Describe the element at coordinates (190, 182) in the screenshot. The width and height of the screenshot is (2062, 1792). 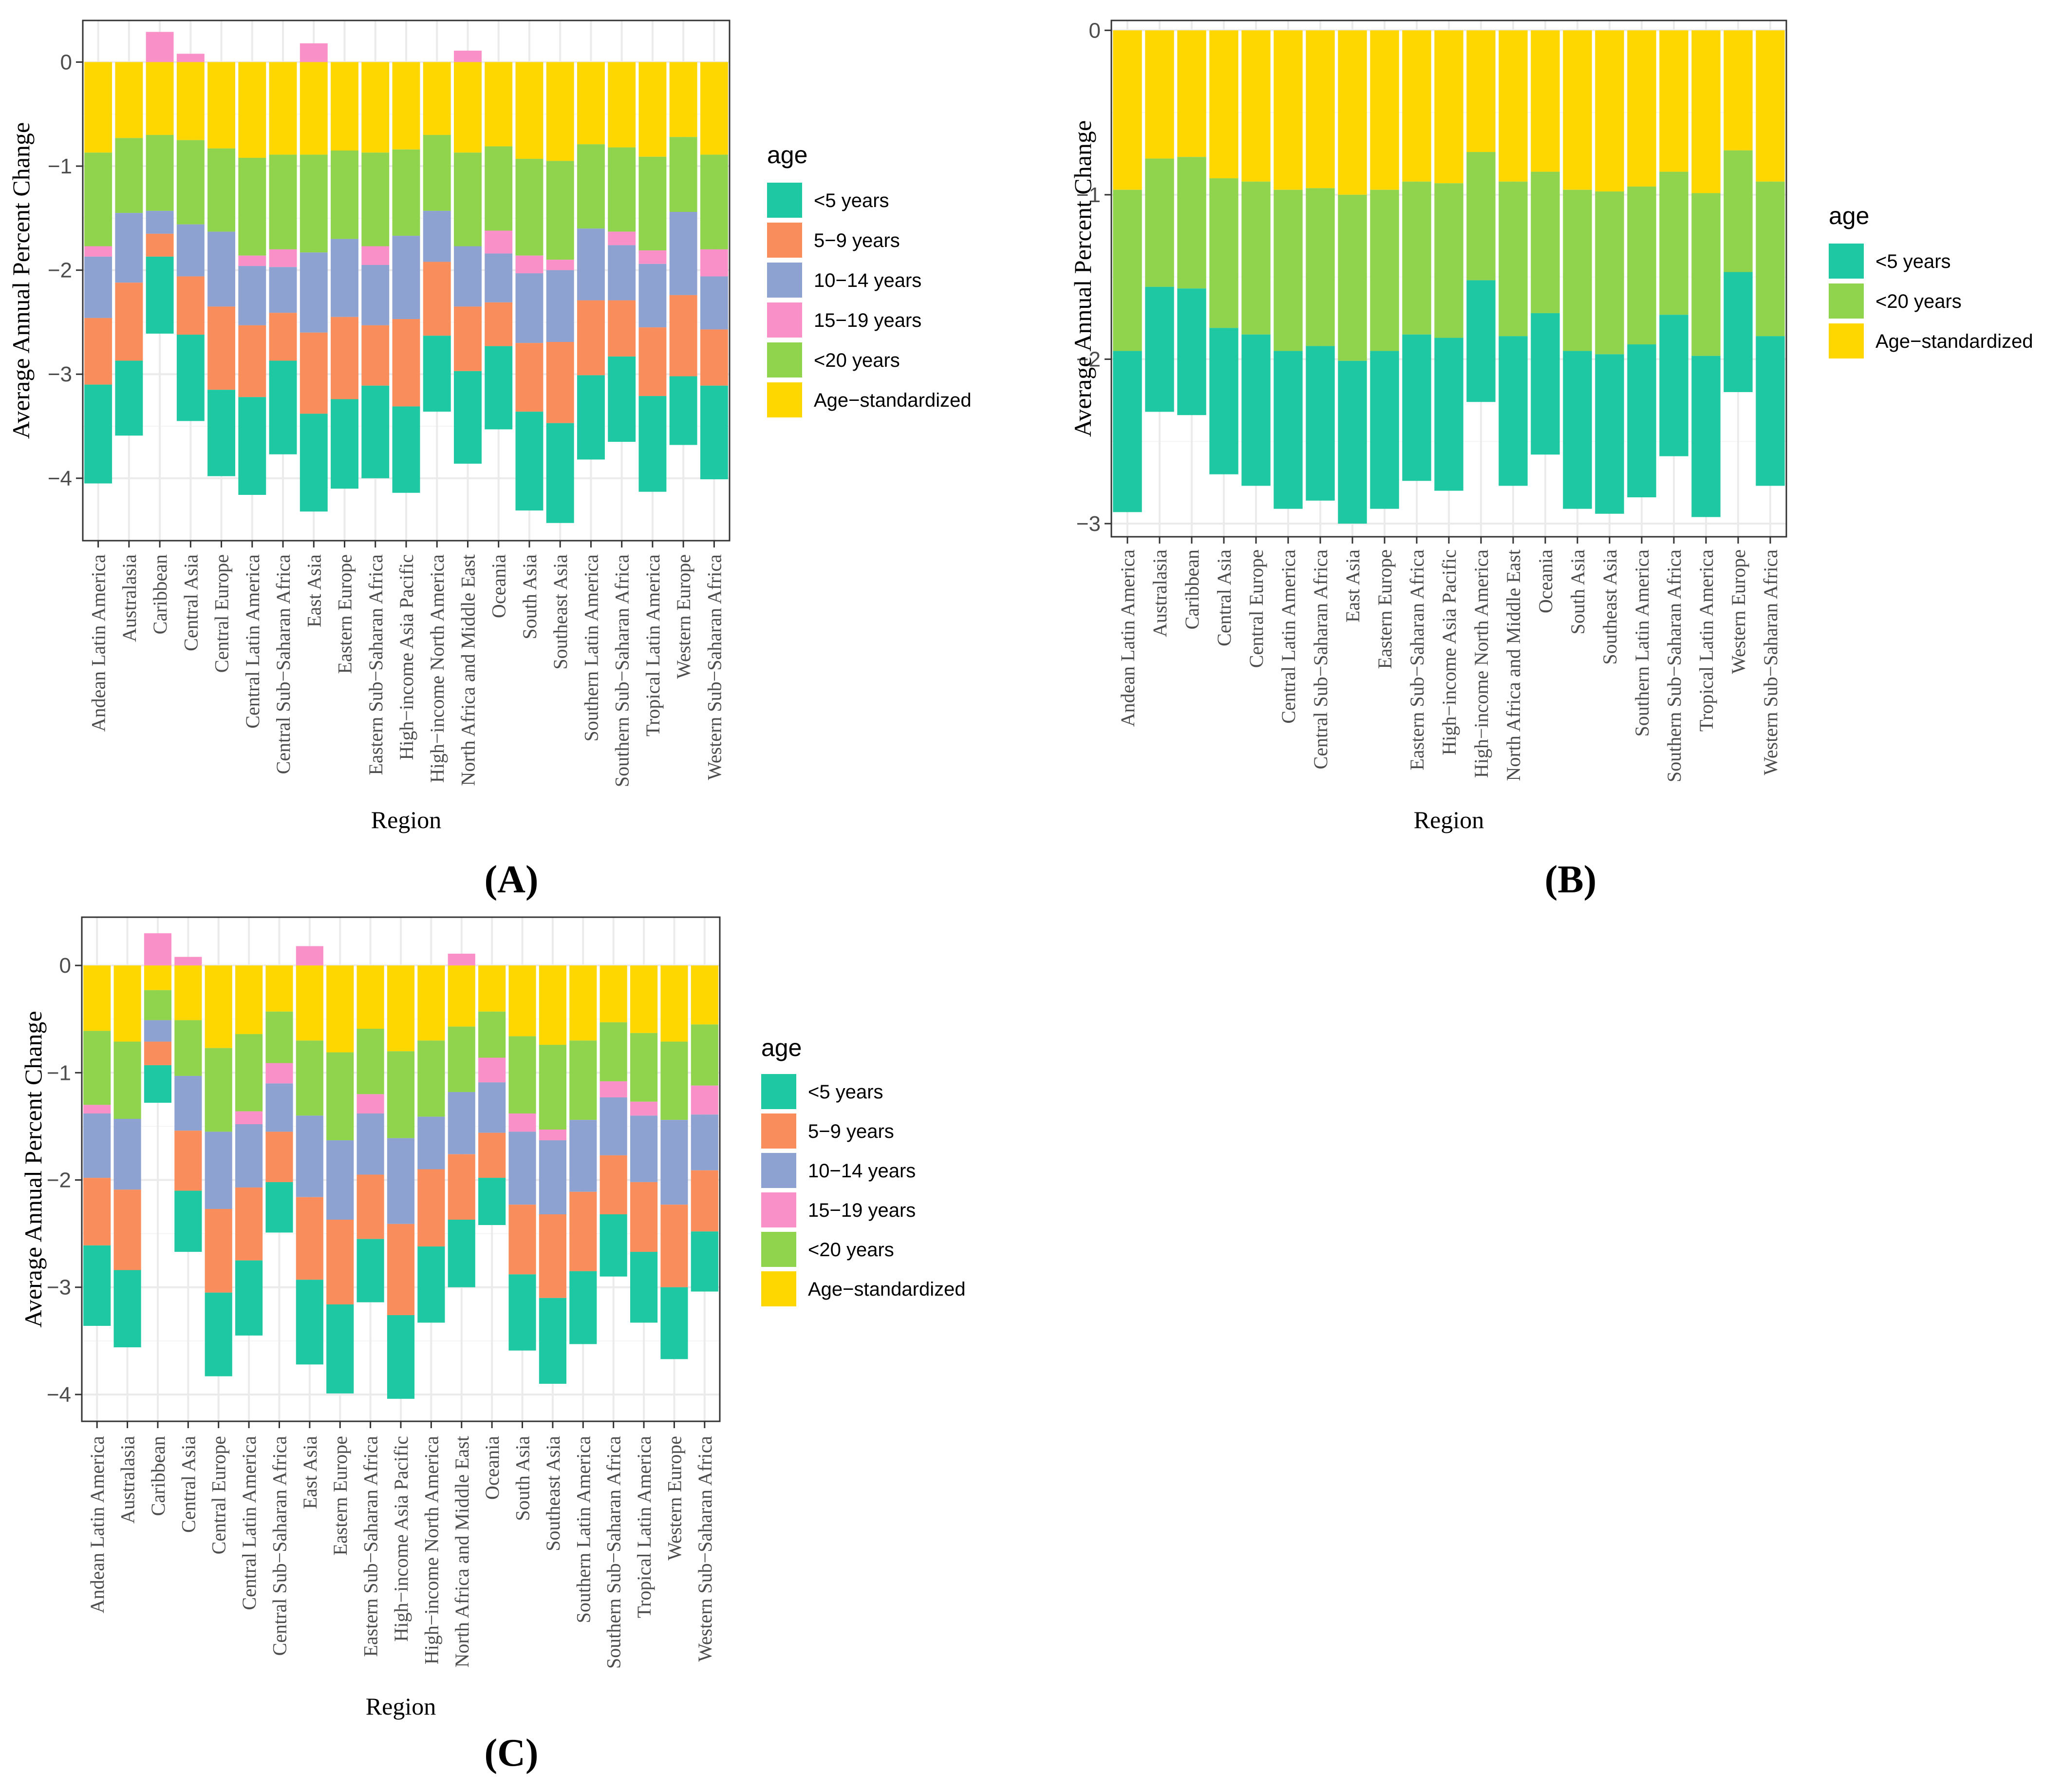
I see `bar-20-years-central-asia` at that location.